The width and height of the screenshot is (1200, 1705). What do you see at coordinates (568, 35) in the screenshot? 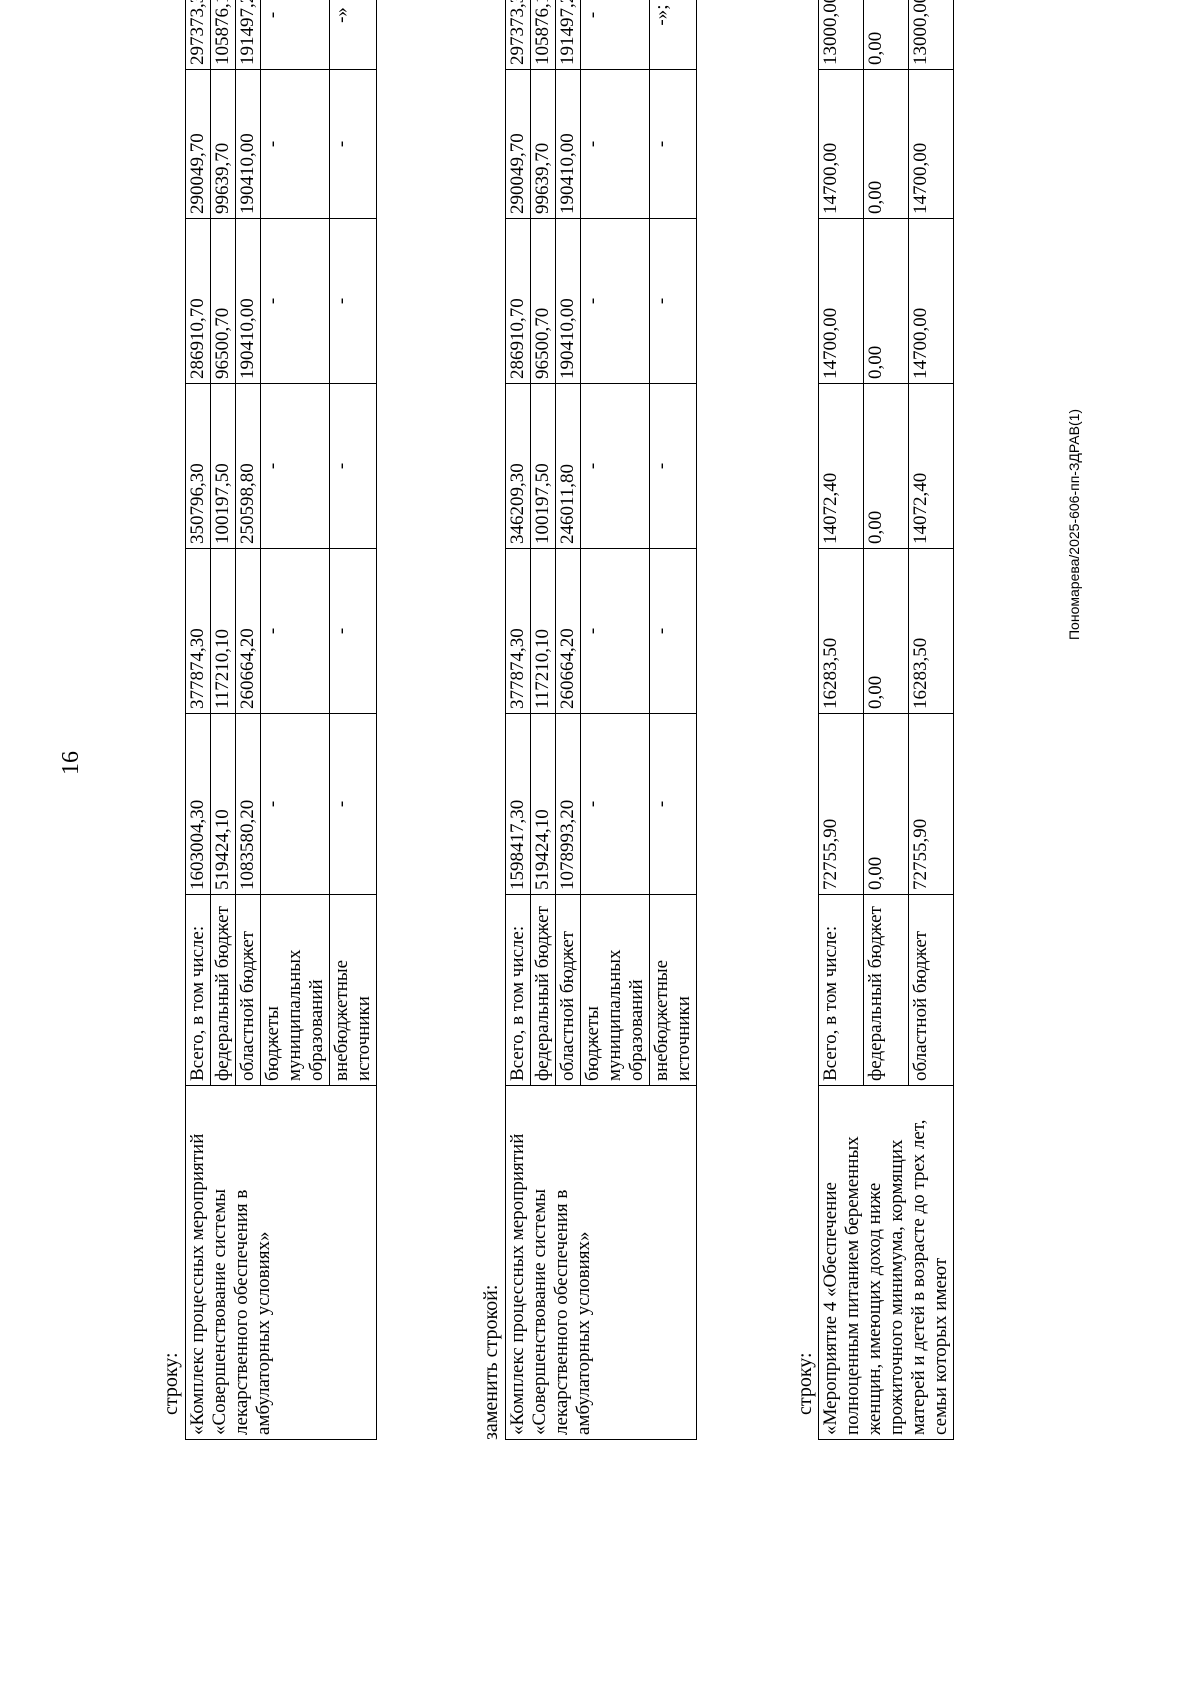
I see `value-cell: 191497,20` at bounding box center [568, 35].